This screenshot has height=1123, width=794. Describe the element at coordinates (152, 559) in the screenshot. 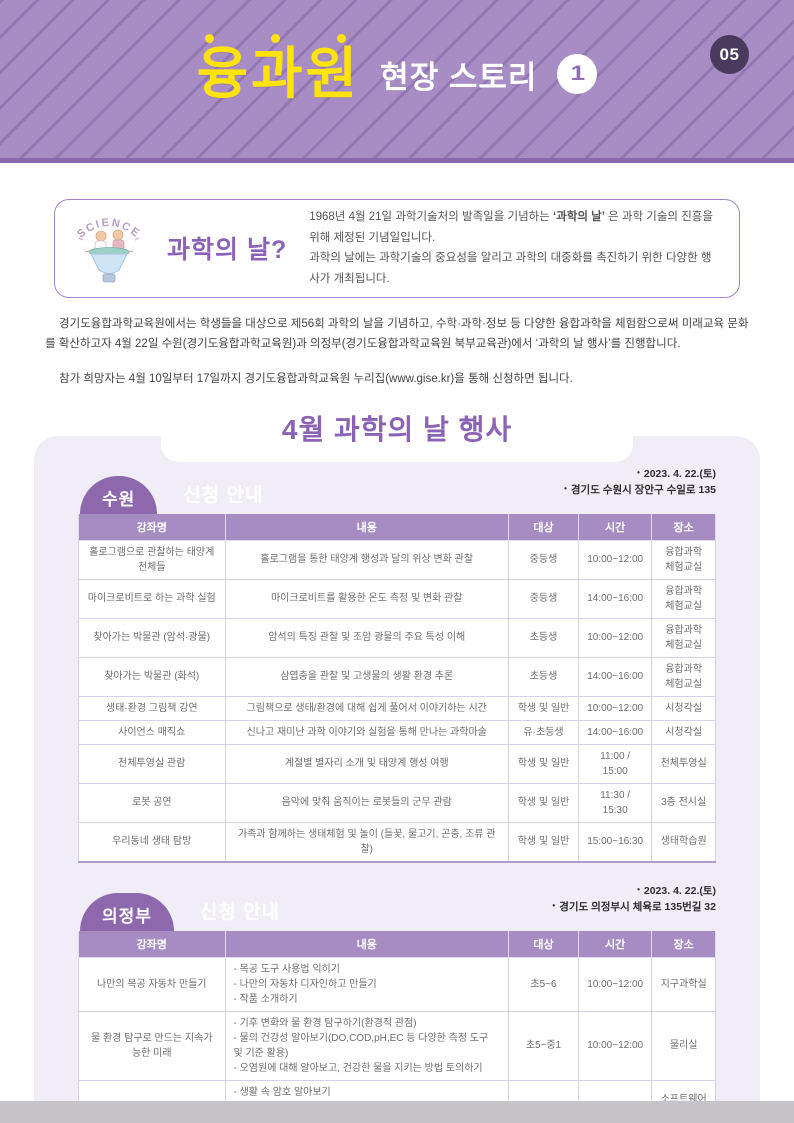

I see `table-cell: 홀로그램으로 관찰하는 태양계 천체들` at that location.